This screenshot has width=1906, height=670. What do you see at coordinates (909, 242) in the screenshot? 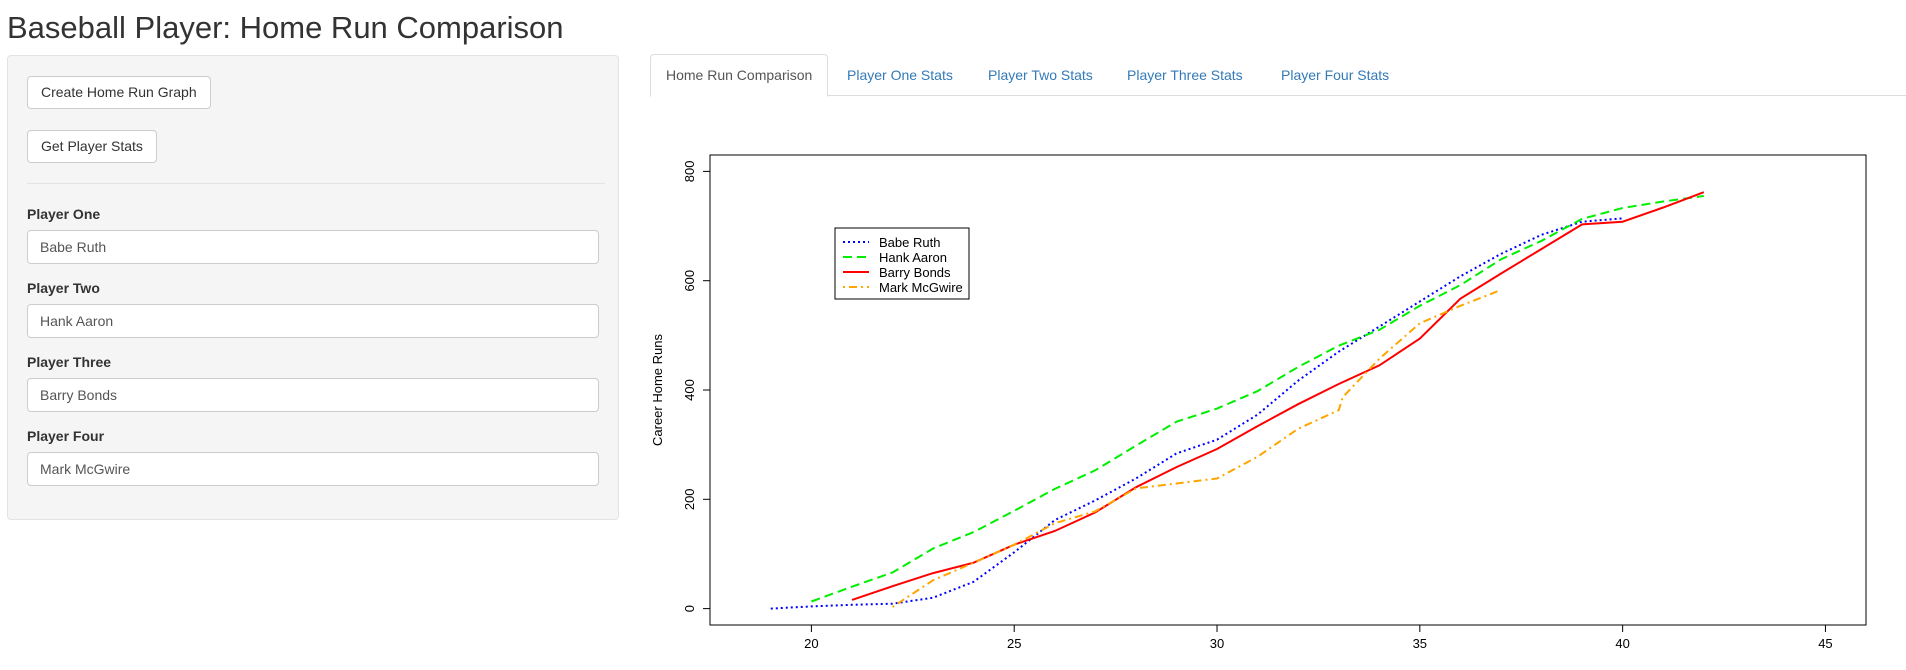
I see `legend-label: Babe Ruth` at bounding box center [909, 242].